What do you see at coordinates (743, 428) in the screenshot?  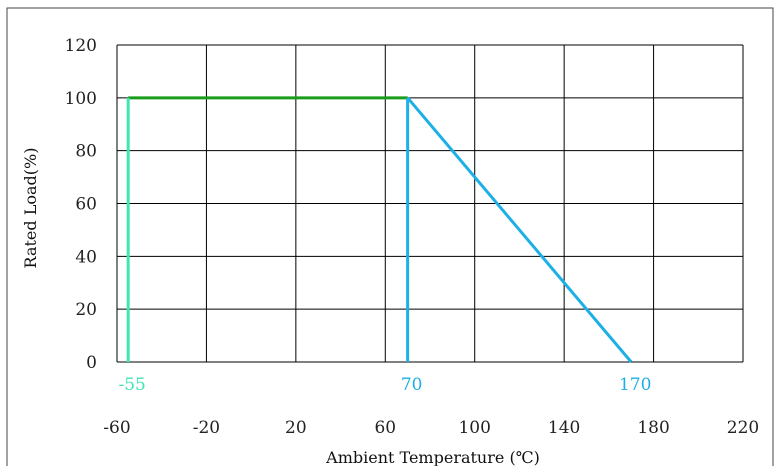 I see `x-tick-label: 220` at bounding box center [743, 428].